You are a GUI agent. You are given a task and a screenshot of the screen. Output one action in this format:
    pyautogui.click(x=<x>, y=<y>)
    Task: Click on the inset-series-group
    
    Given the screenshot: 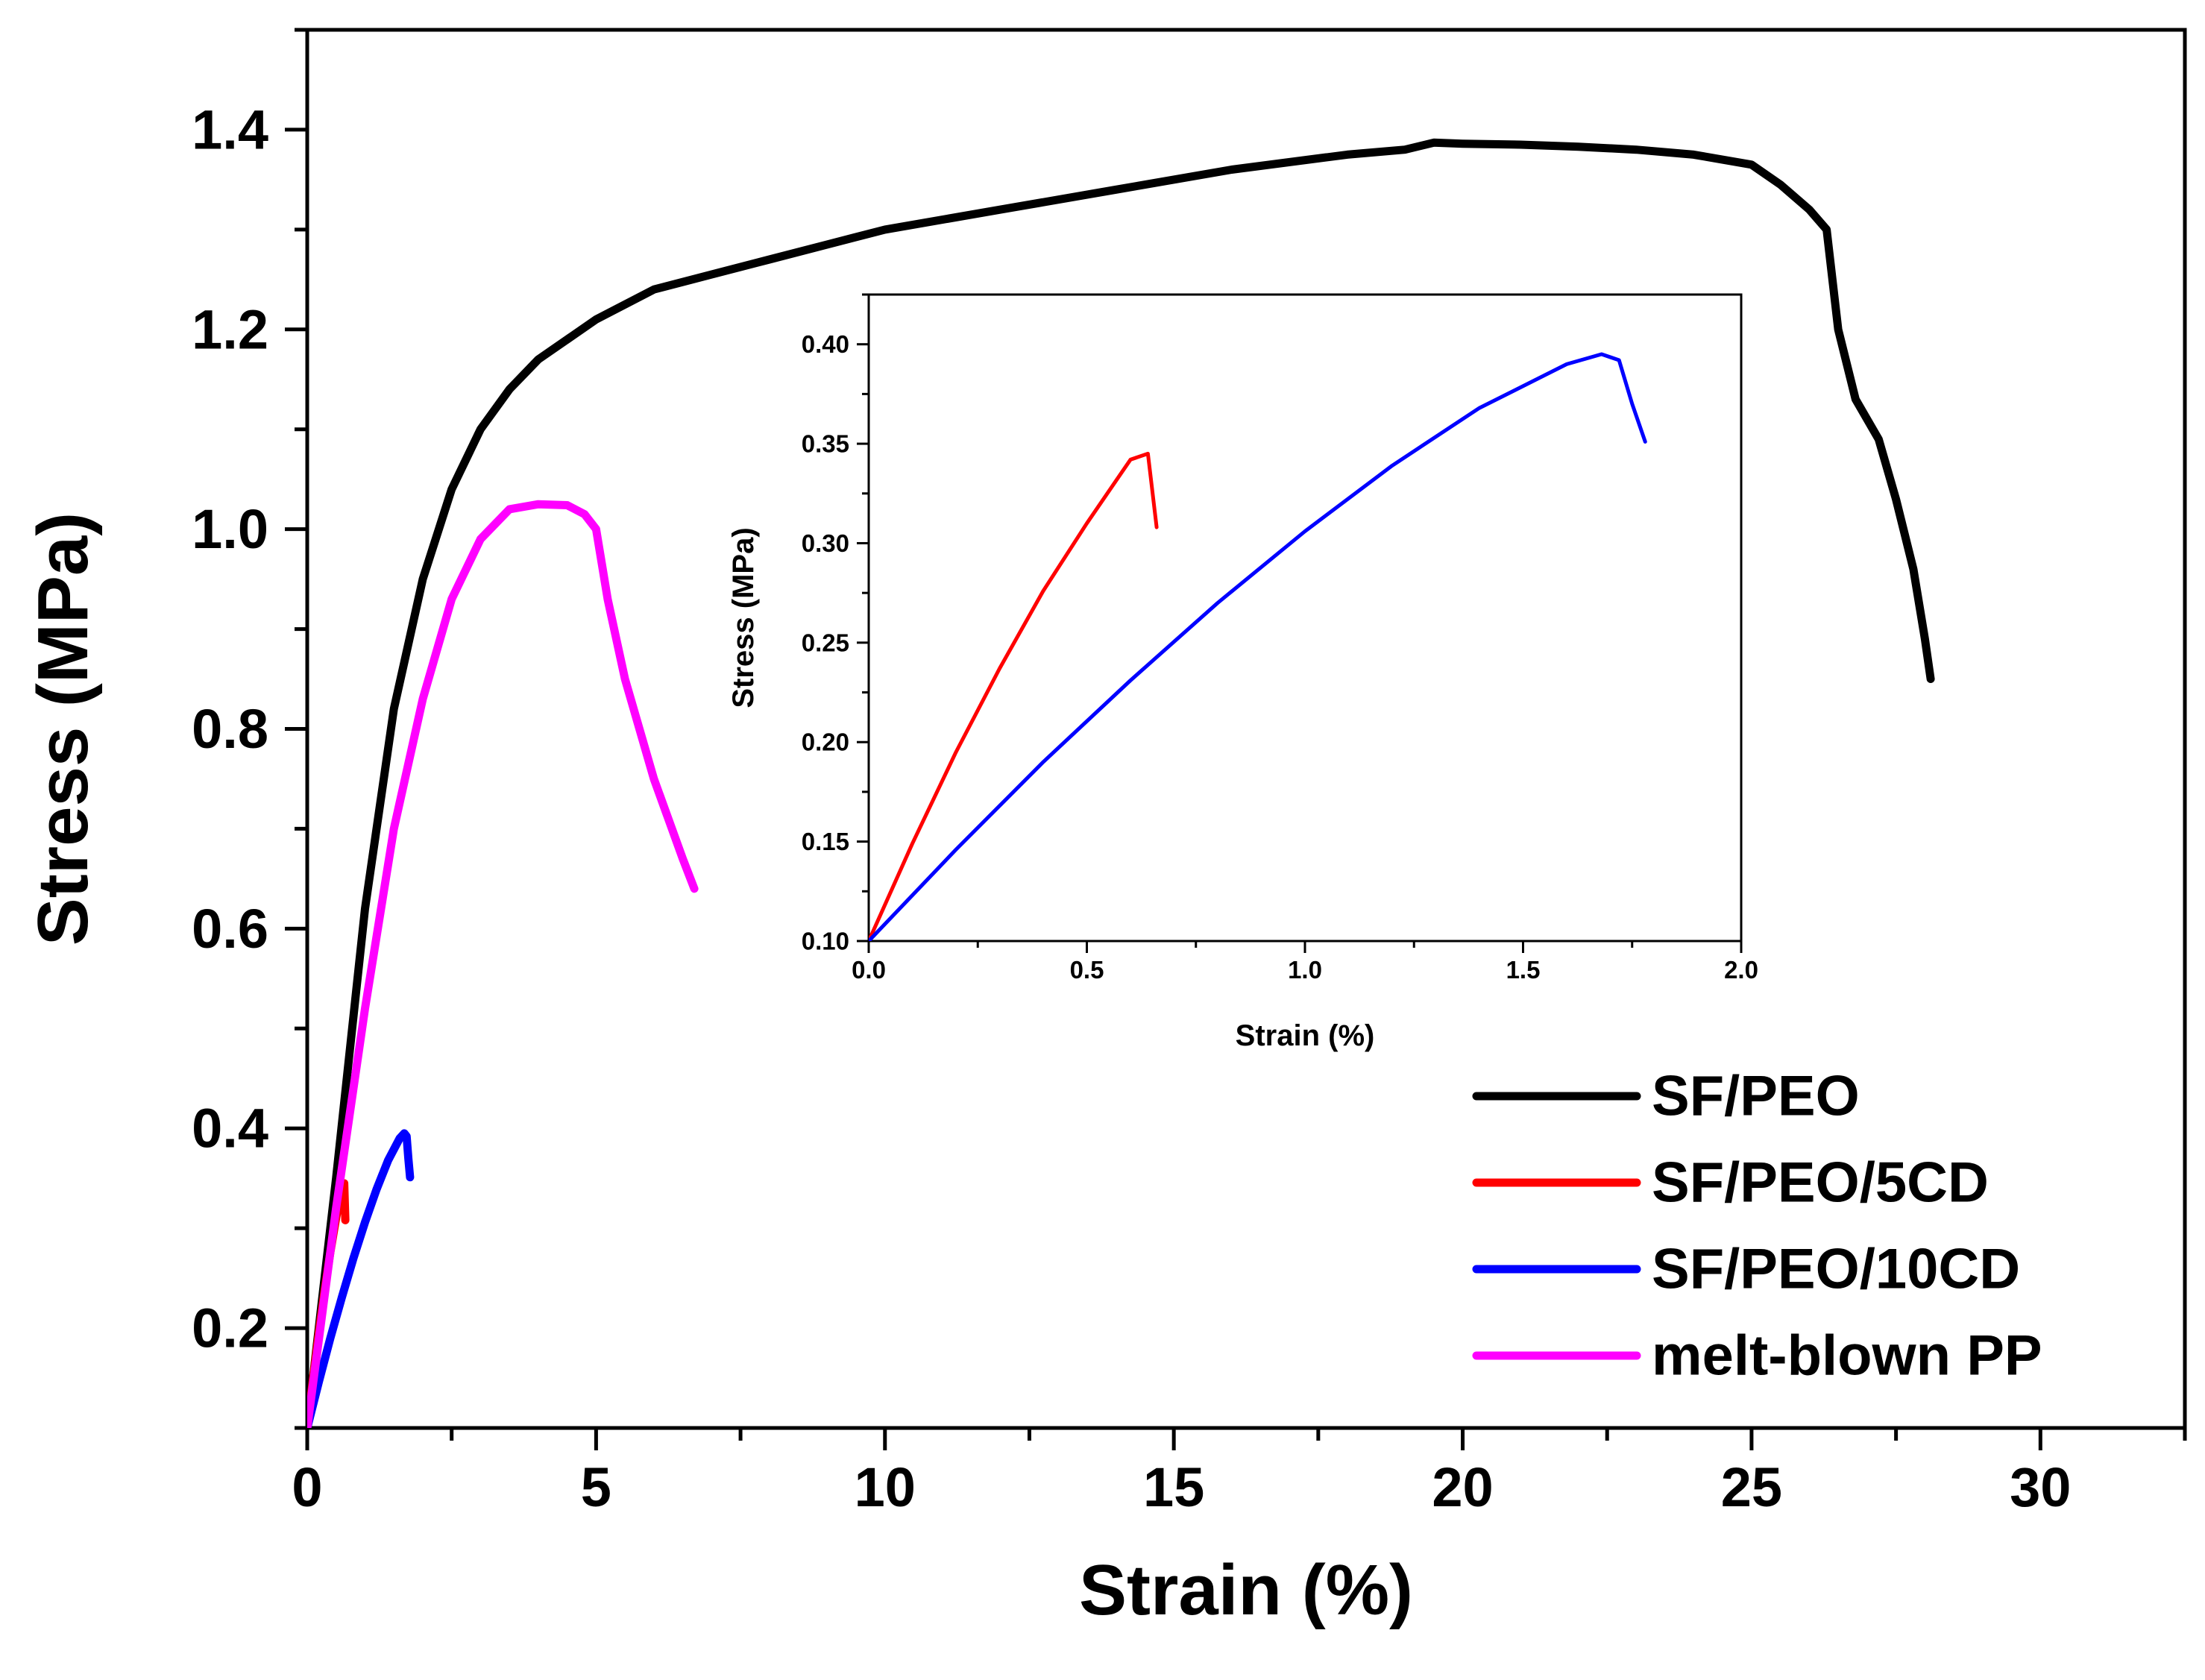 What is the action you would take?
    pyautogui.click(x=1258, y=646)
    